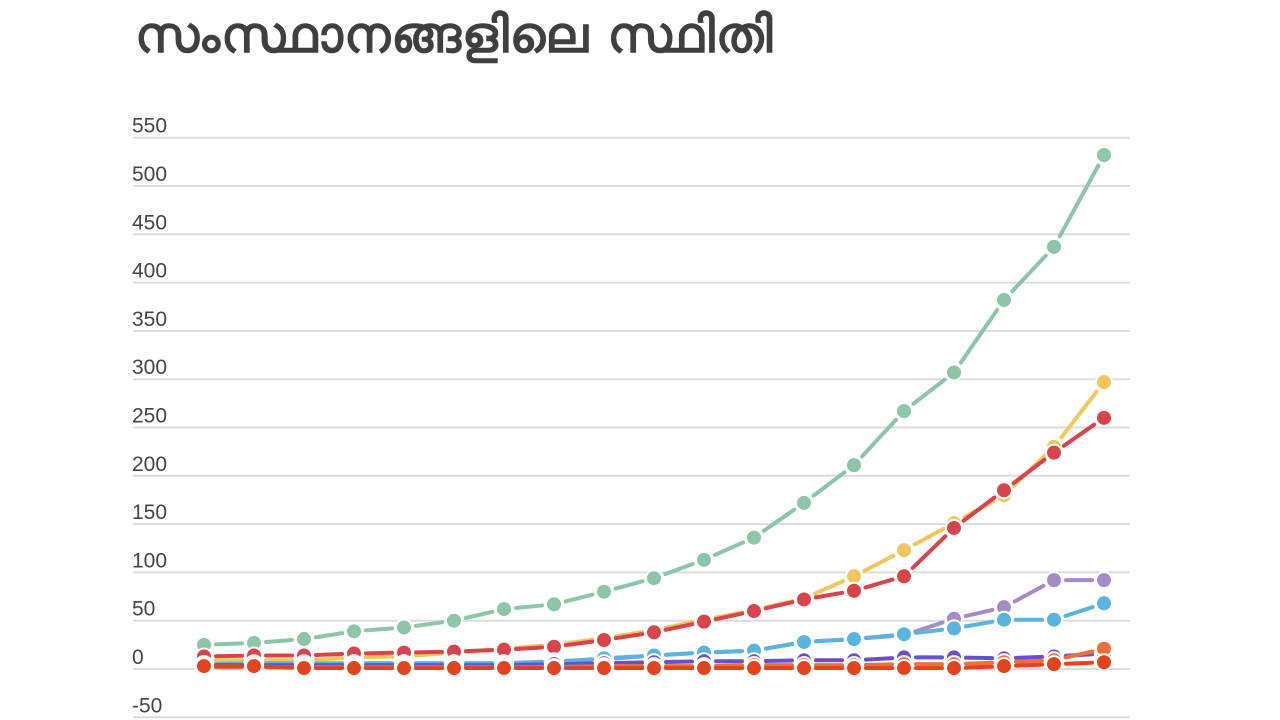 This screenshot has height=720, width=1280. Describe the element at coordinates (149, 416) in the screenshot. I see `y-tick-label: 250` at that location.